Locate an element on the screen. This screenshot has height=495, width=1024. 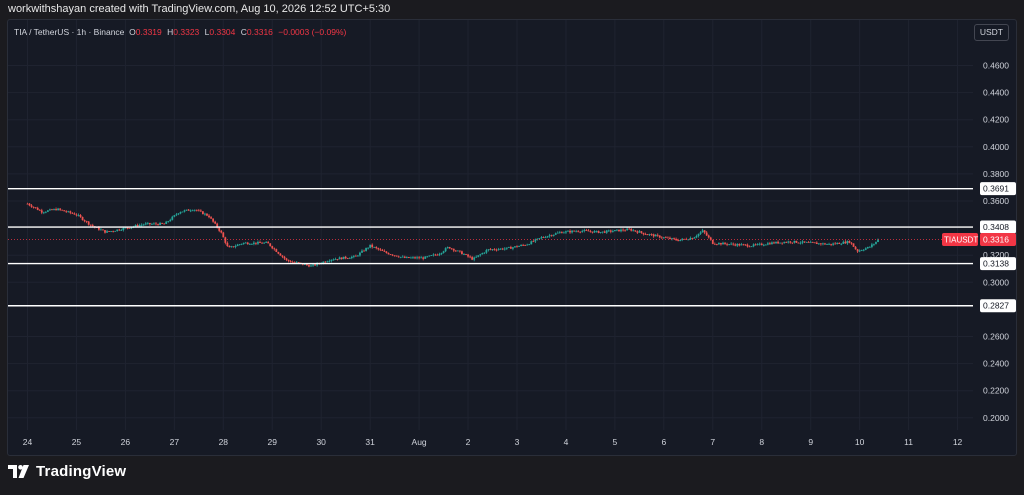
x-tick-label: 25 is located at coordinates (77, 442).